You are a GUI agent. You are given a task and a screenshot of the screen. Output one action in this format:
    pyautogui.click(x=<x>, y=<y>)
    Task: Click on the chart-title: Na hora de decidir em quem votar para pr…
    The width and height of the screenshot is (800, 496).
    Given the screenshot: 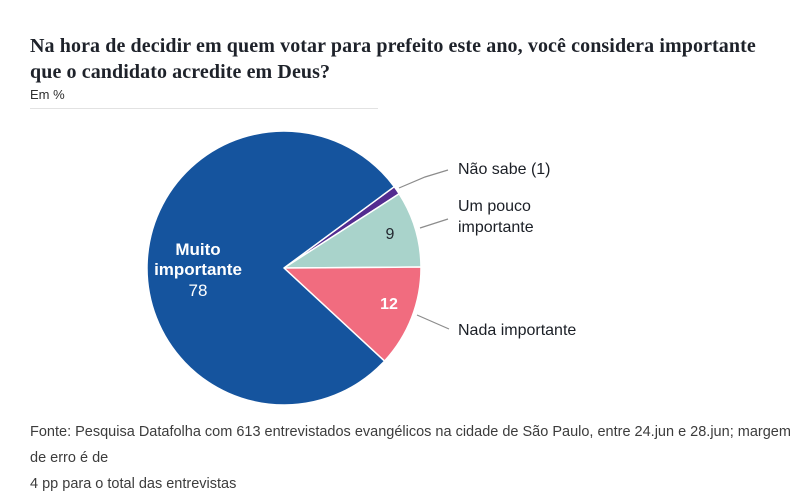 What is the action you would take?
    pyautogui.click(x=410, y=59)
    